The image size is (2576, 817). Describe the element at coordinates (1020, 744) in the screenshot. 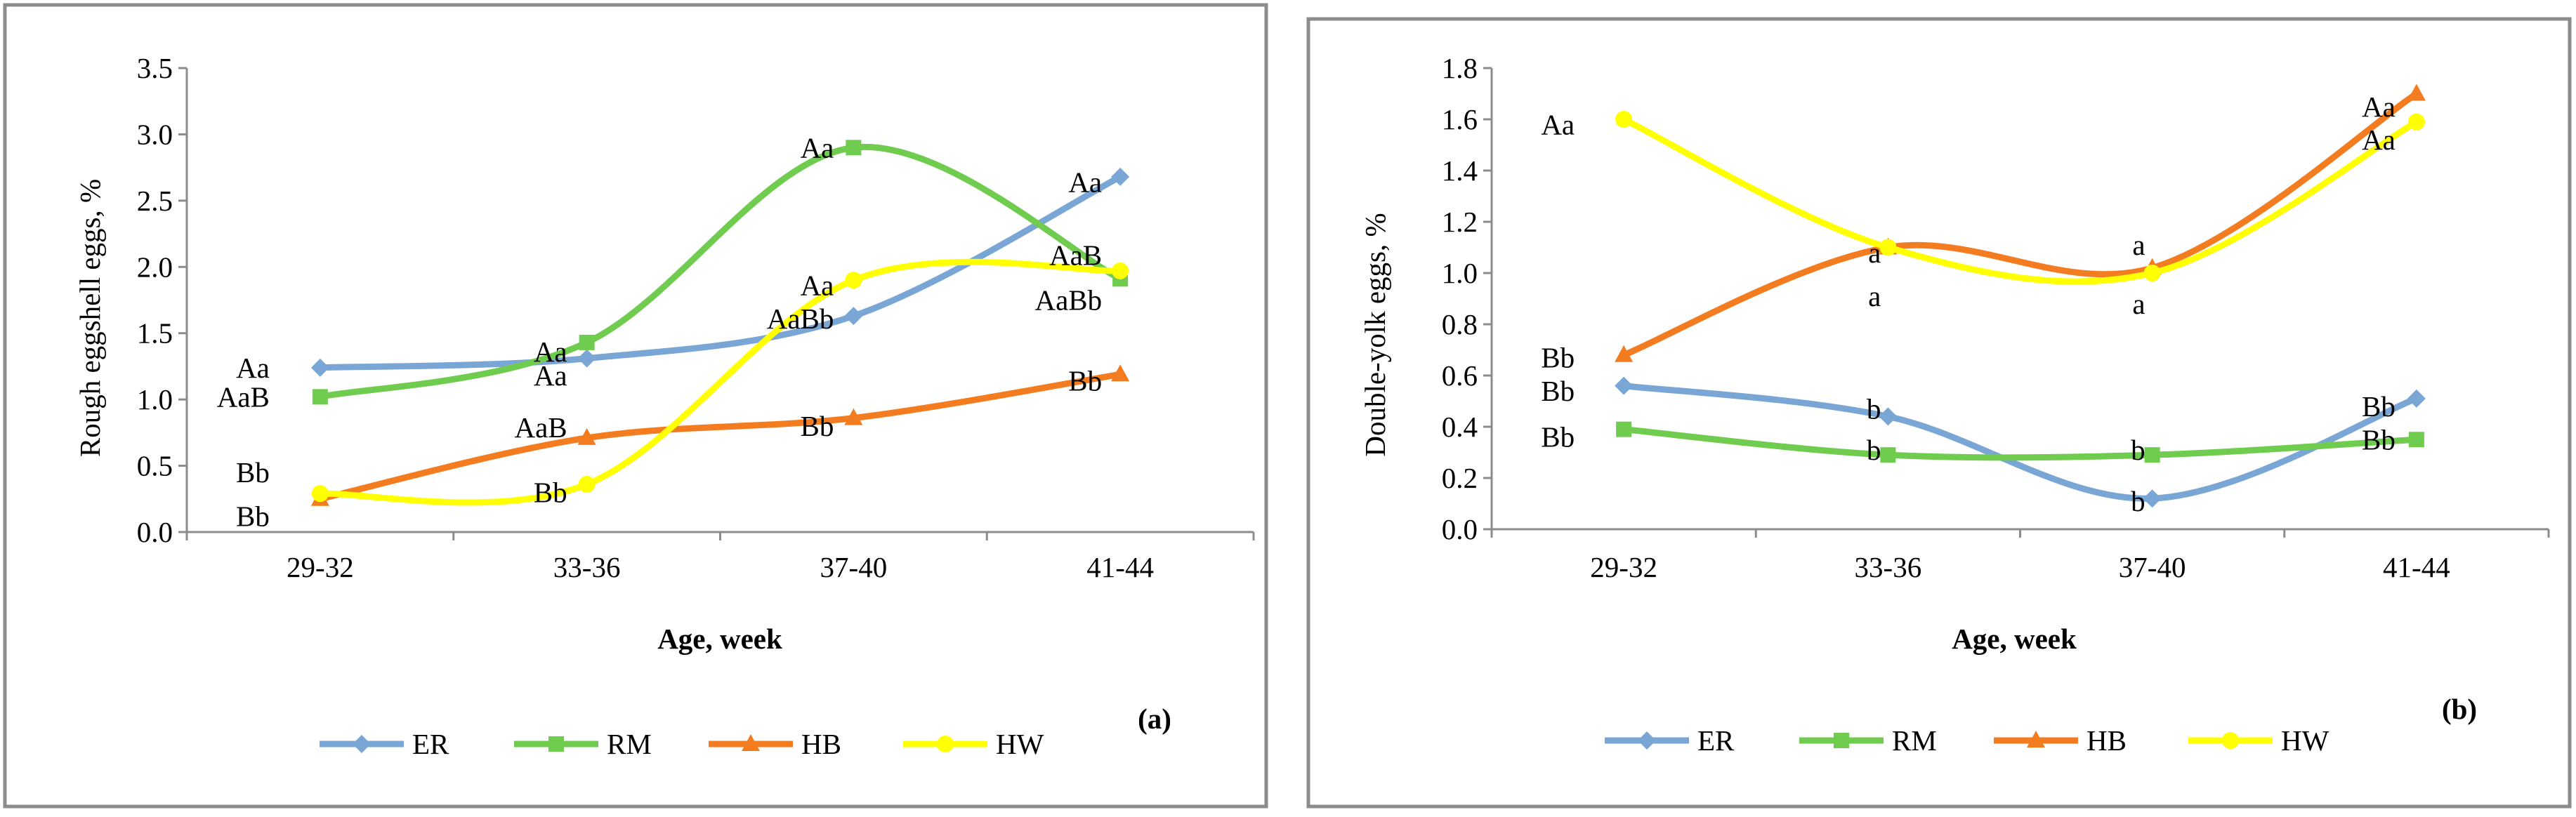

I see `panel-a-legend-label-HW: HW` at that location.